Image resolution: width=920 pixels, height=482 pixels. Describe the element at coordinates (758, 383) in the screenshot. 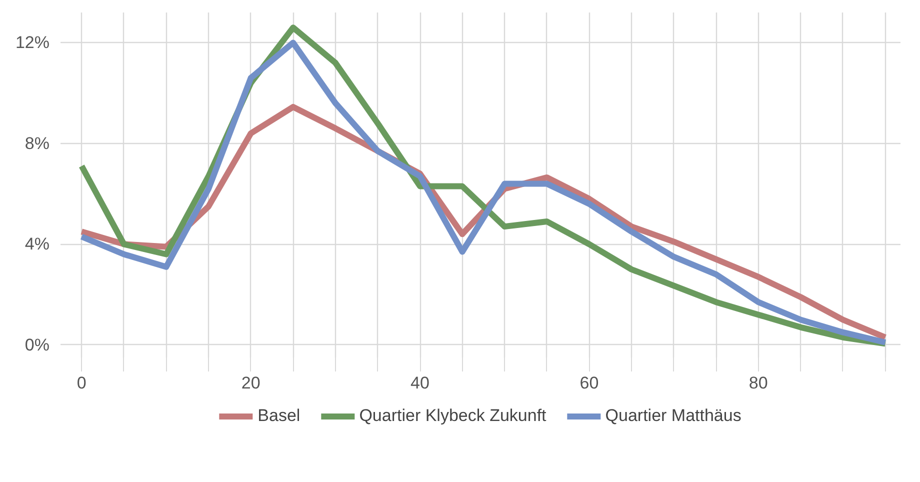

I see `x-tick-label: 80` at that location.